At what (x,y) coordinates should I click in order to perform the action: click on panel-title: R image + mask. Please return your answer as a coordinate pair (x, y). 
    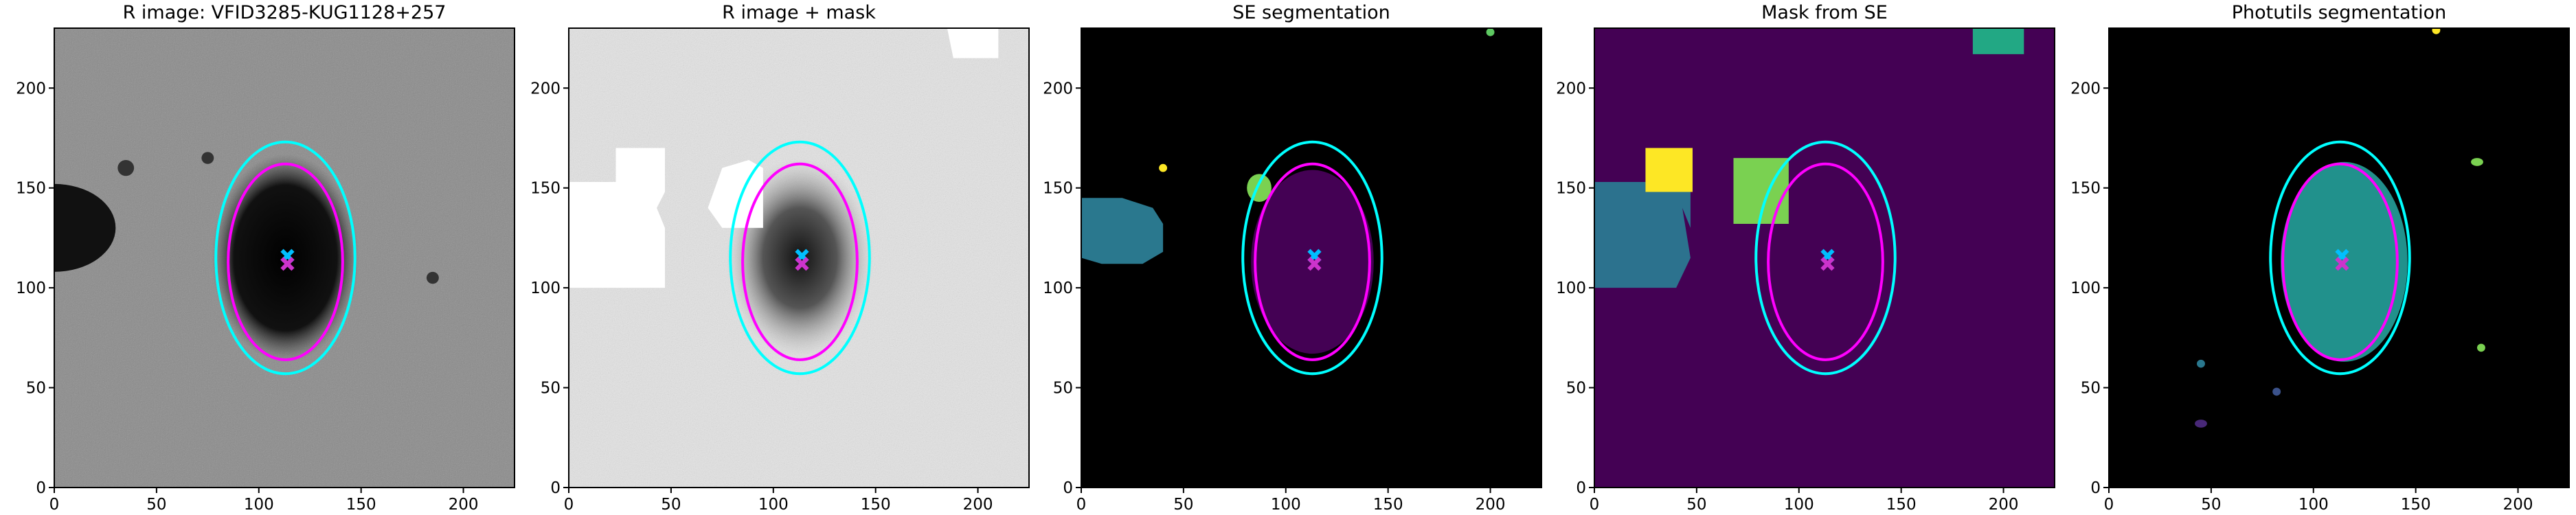
    Looking at the image, I should click on (799, 12).